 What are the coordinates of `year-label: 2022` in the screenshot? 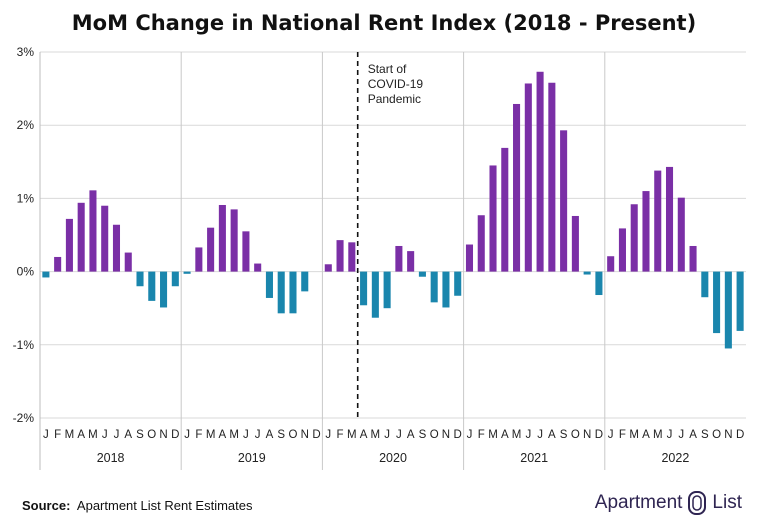 It's located at (675, 458).